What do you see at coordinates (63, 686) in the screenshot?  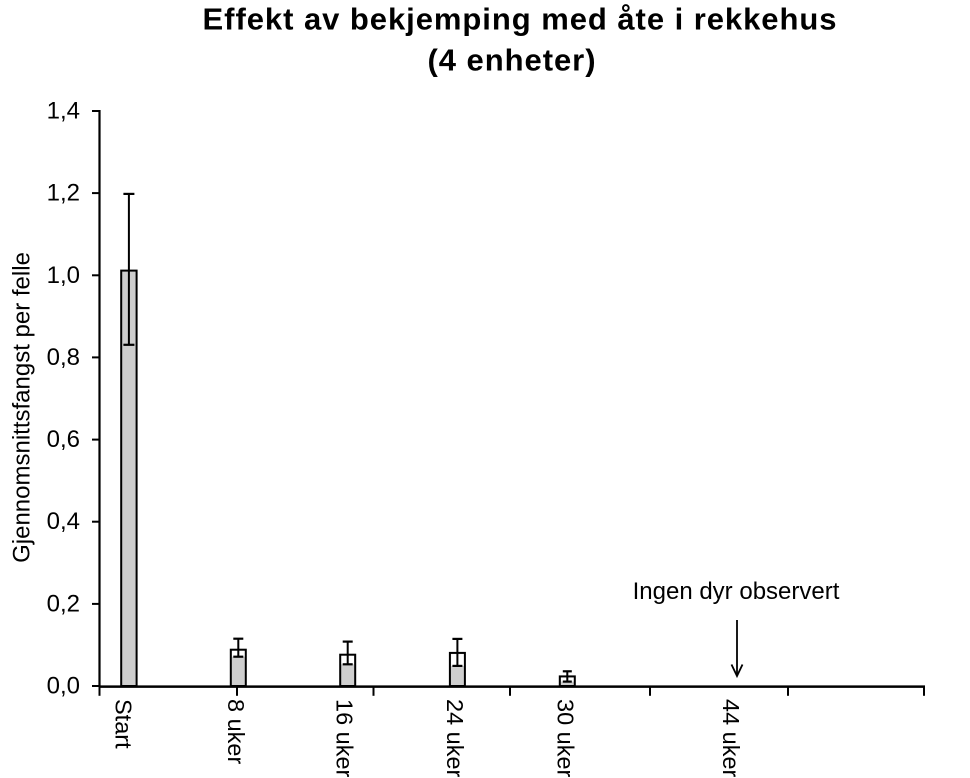 I see `svg-text: 0,0` at bounding box center [63, 686].